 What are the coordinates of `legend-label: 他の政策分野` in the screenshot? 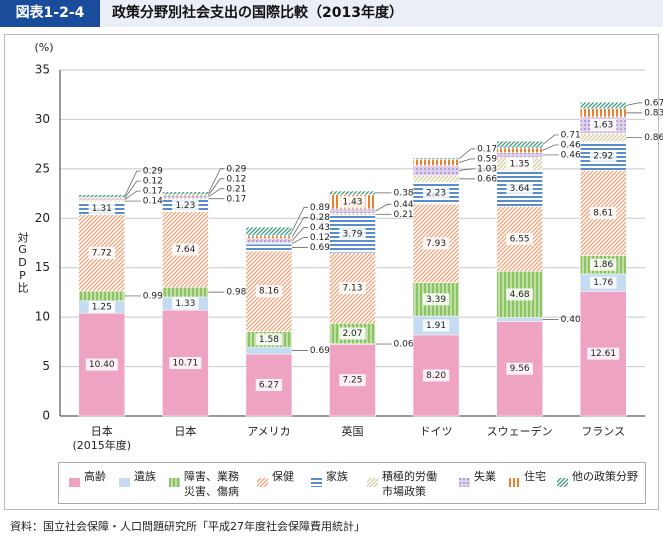 It's located at (605, 476).